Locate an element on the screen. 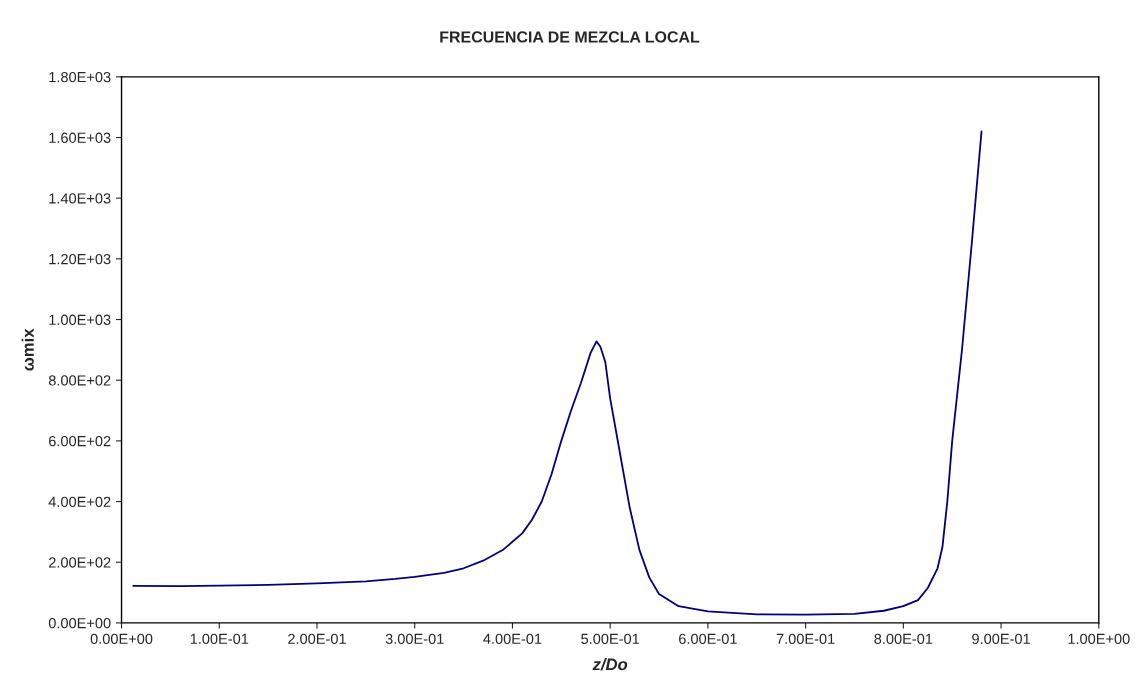  chart-title: FRECUENCIA DE MEZCLA LOCAL is located at coordinates (570, 37).